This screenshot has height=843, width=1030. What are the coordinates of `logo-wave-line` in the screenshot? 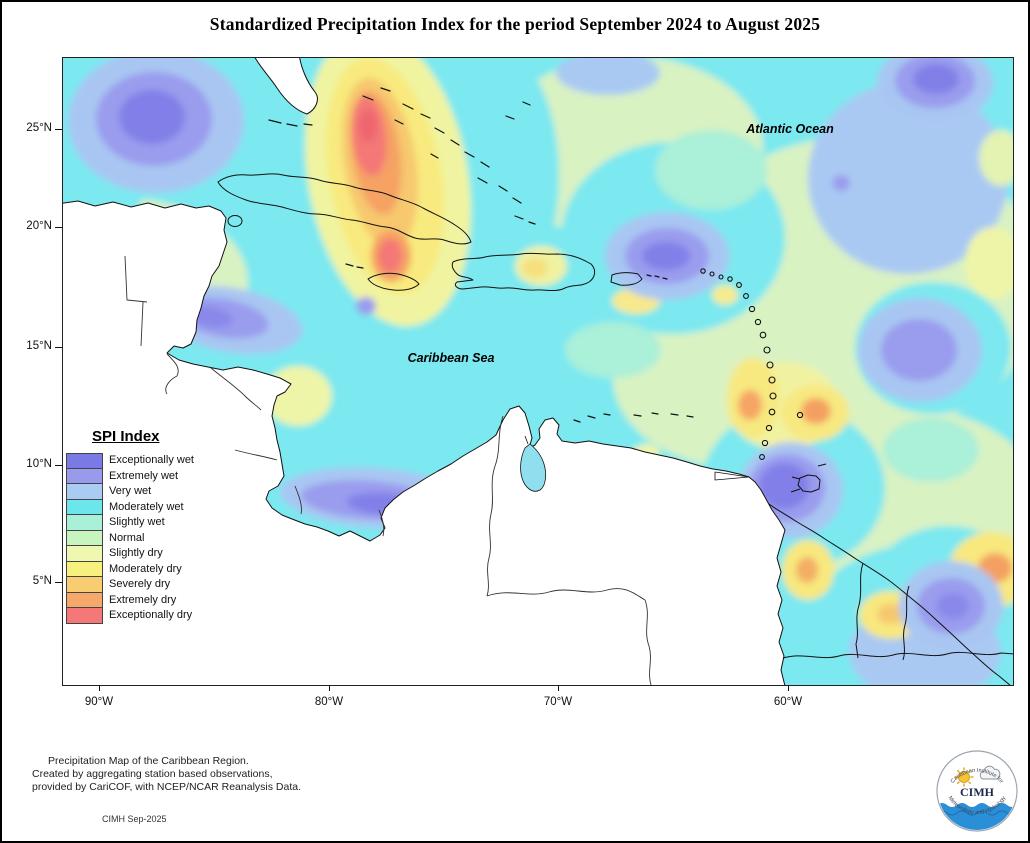 It's located at (977, 813).